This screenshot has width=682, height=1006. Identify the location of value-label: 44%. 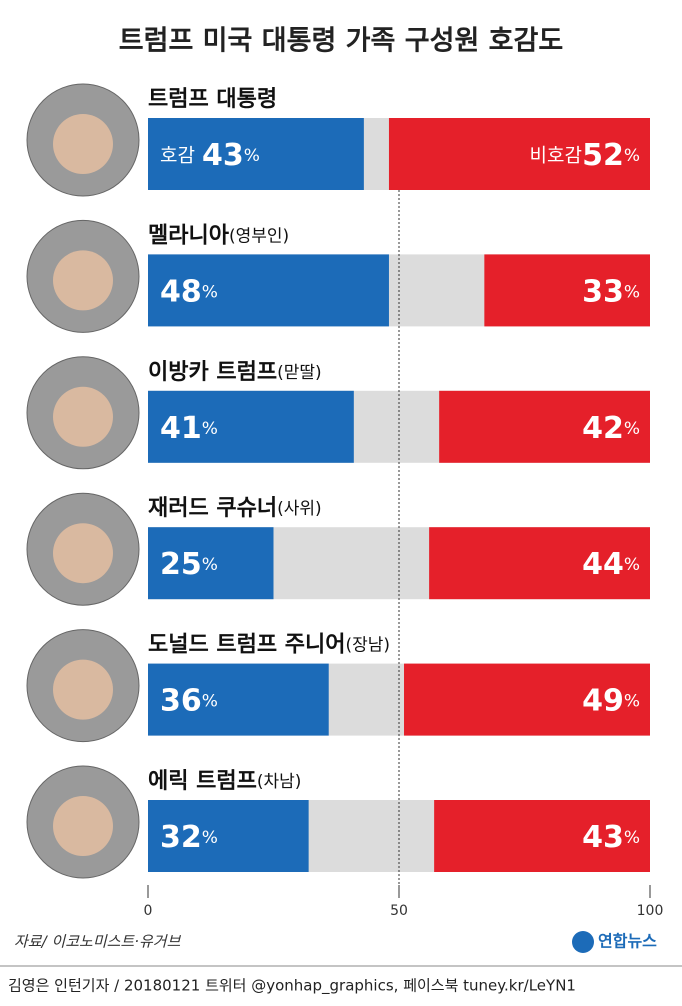
(611, 564).